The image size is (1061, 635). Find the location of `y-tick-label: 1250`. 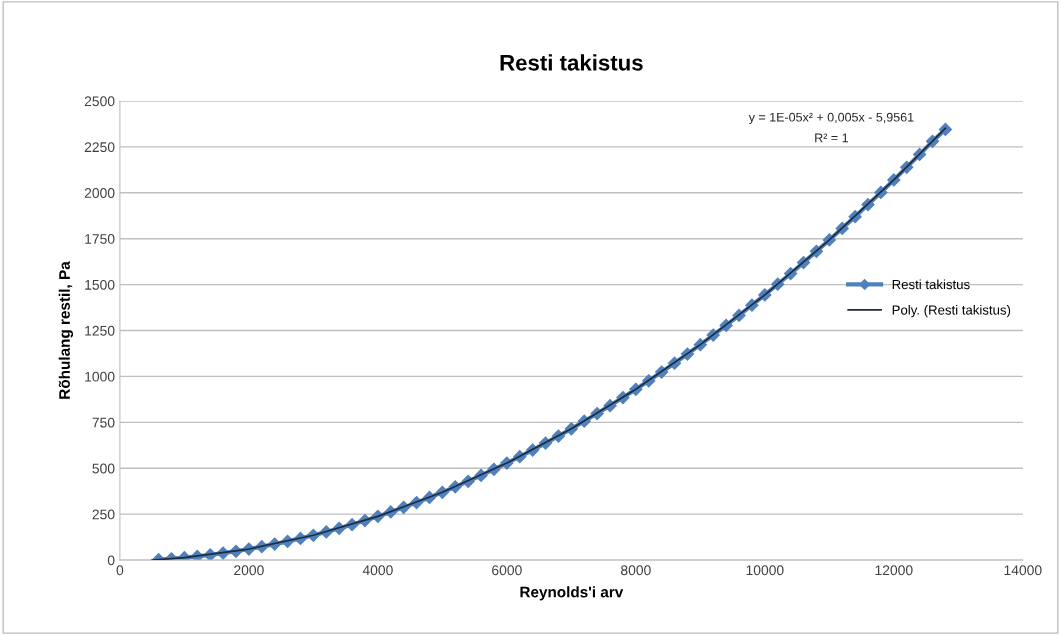

y-tick-label: 1250 is located at coordinates (100, 330).